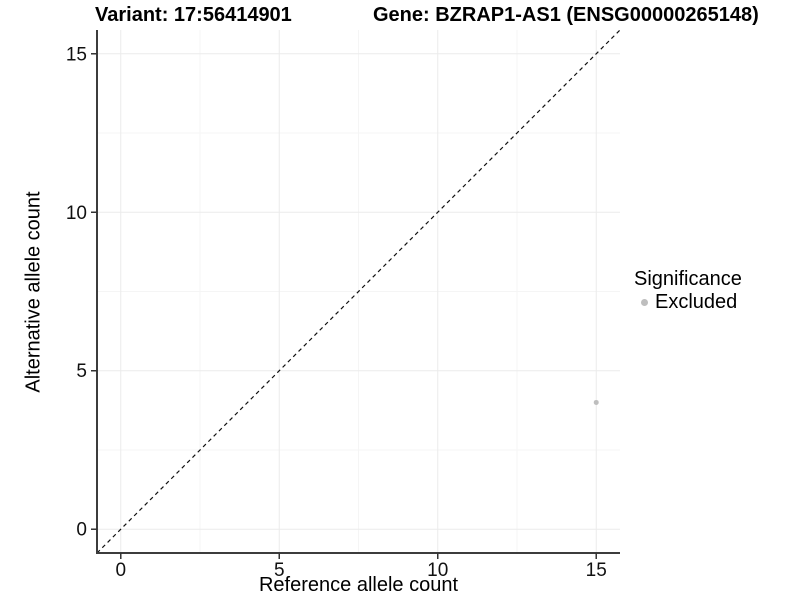 This screenshot has height=600, width=800. Describe the element at coordinates (33, 292) in the screenshot. I see `y-axis-title: Alternative allele count` at that location.